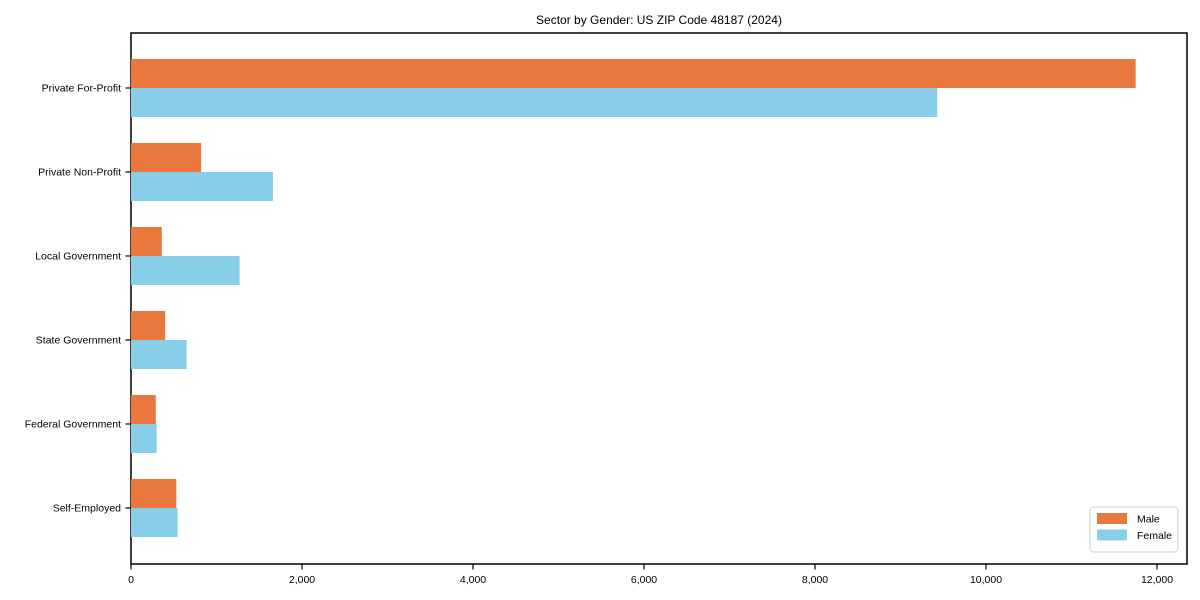 This screenshot has width=1200, height=600. What do you see at coordinates (154, 493) in the screenshot?
I see `bar-male-self-employed` at bounding box center [154, 493].